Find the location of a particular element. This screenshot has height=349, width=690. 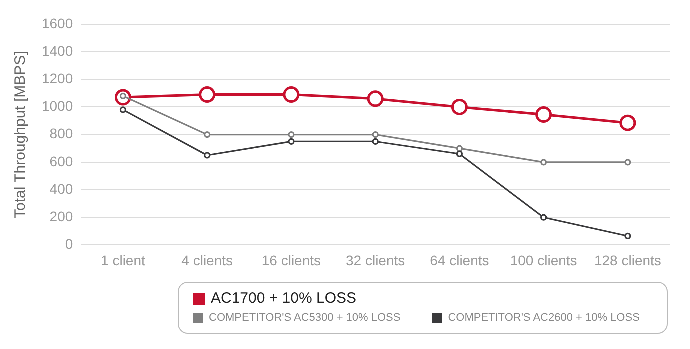

legend-label: COMPETITOR'S AC5300 + 10% LOSS is located at coordinates (305, 318).